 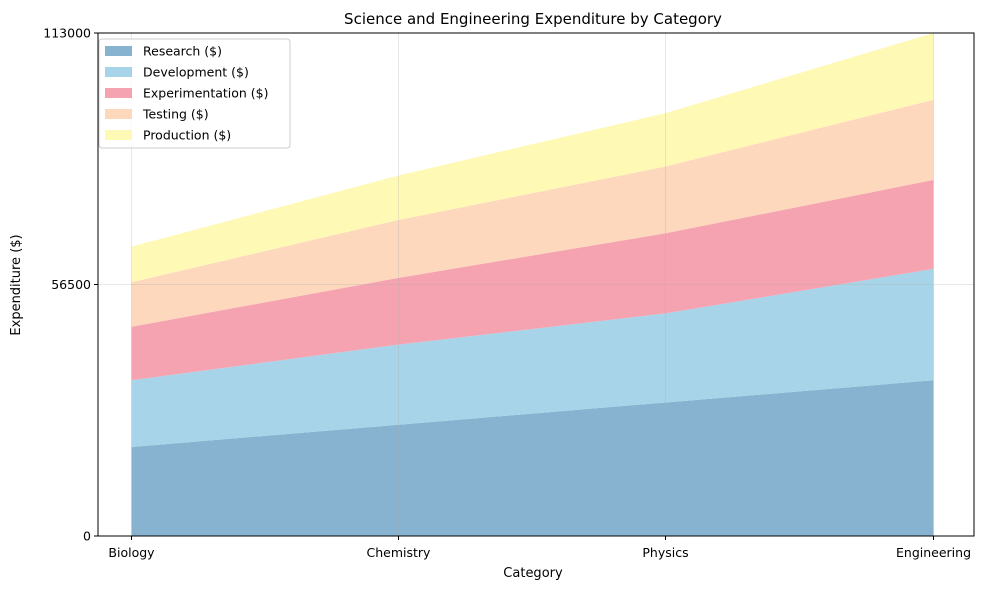 I want to click on x-tick-label: Biology, so click(x=131, y=552).